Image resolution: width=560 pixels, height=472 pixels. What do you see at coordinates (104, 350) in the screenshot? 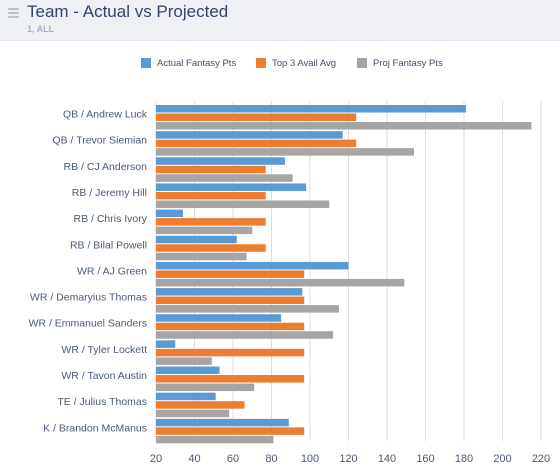
I see `category-label-wr-tyler-lockett: WR / Tyler Lockett` at bounding box center [104, 350].